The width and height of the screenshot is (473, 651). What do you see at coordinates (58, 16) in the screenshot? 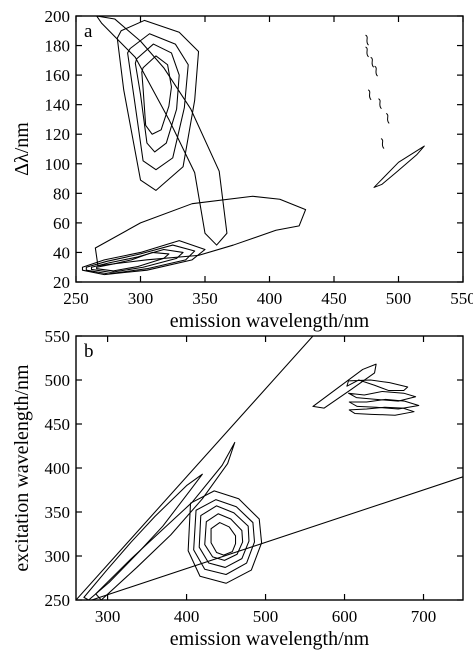
I see `panel-a-y-tick-label-9: 200` at bounding box center [58, 16].